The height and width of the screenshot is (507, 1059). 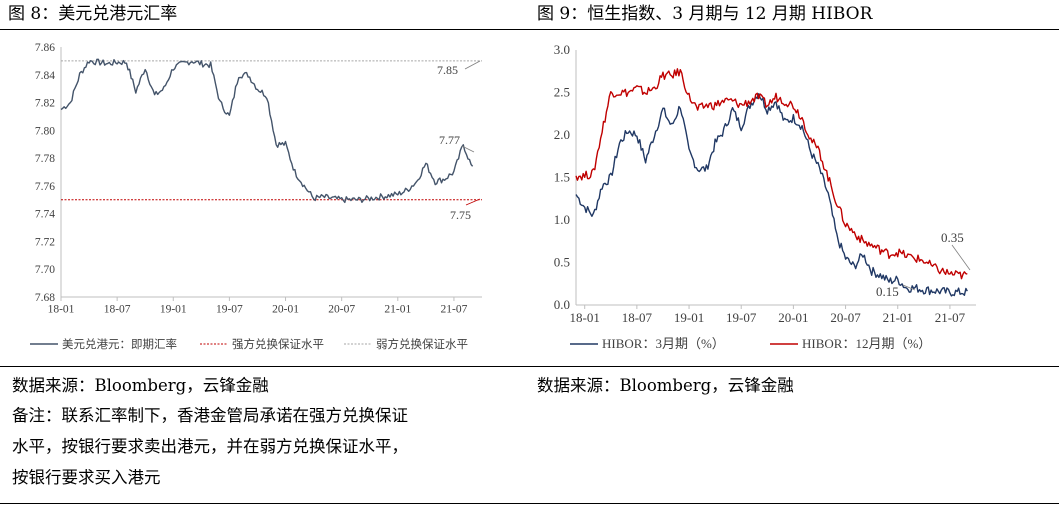 I want to click on left-x-tick-label: 19-07, so click(x=229, y=310).